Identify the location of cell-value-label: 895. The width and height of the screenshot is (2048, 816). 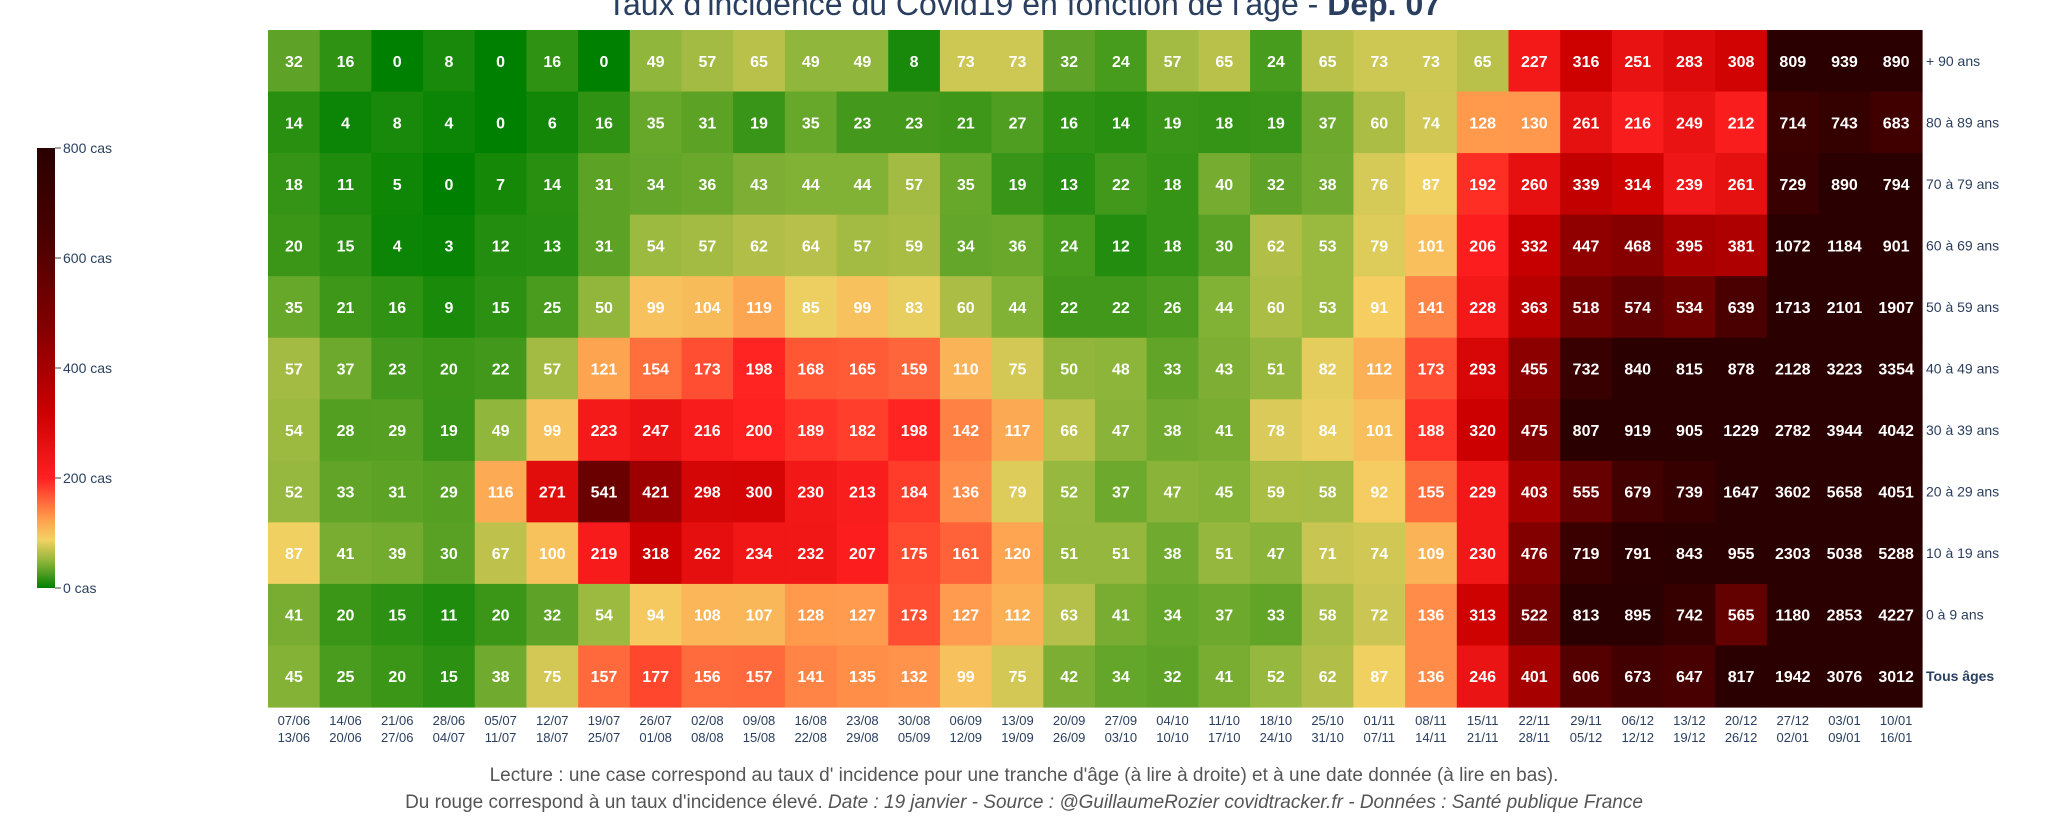
(1637, 616).